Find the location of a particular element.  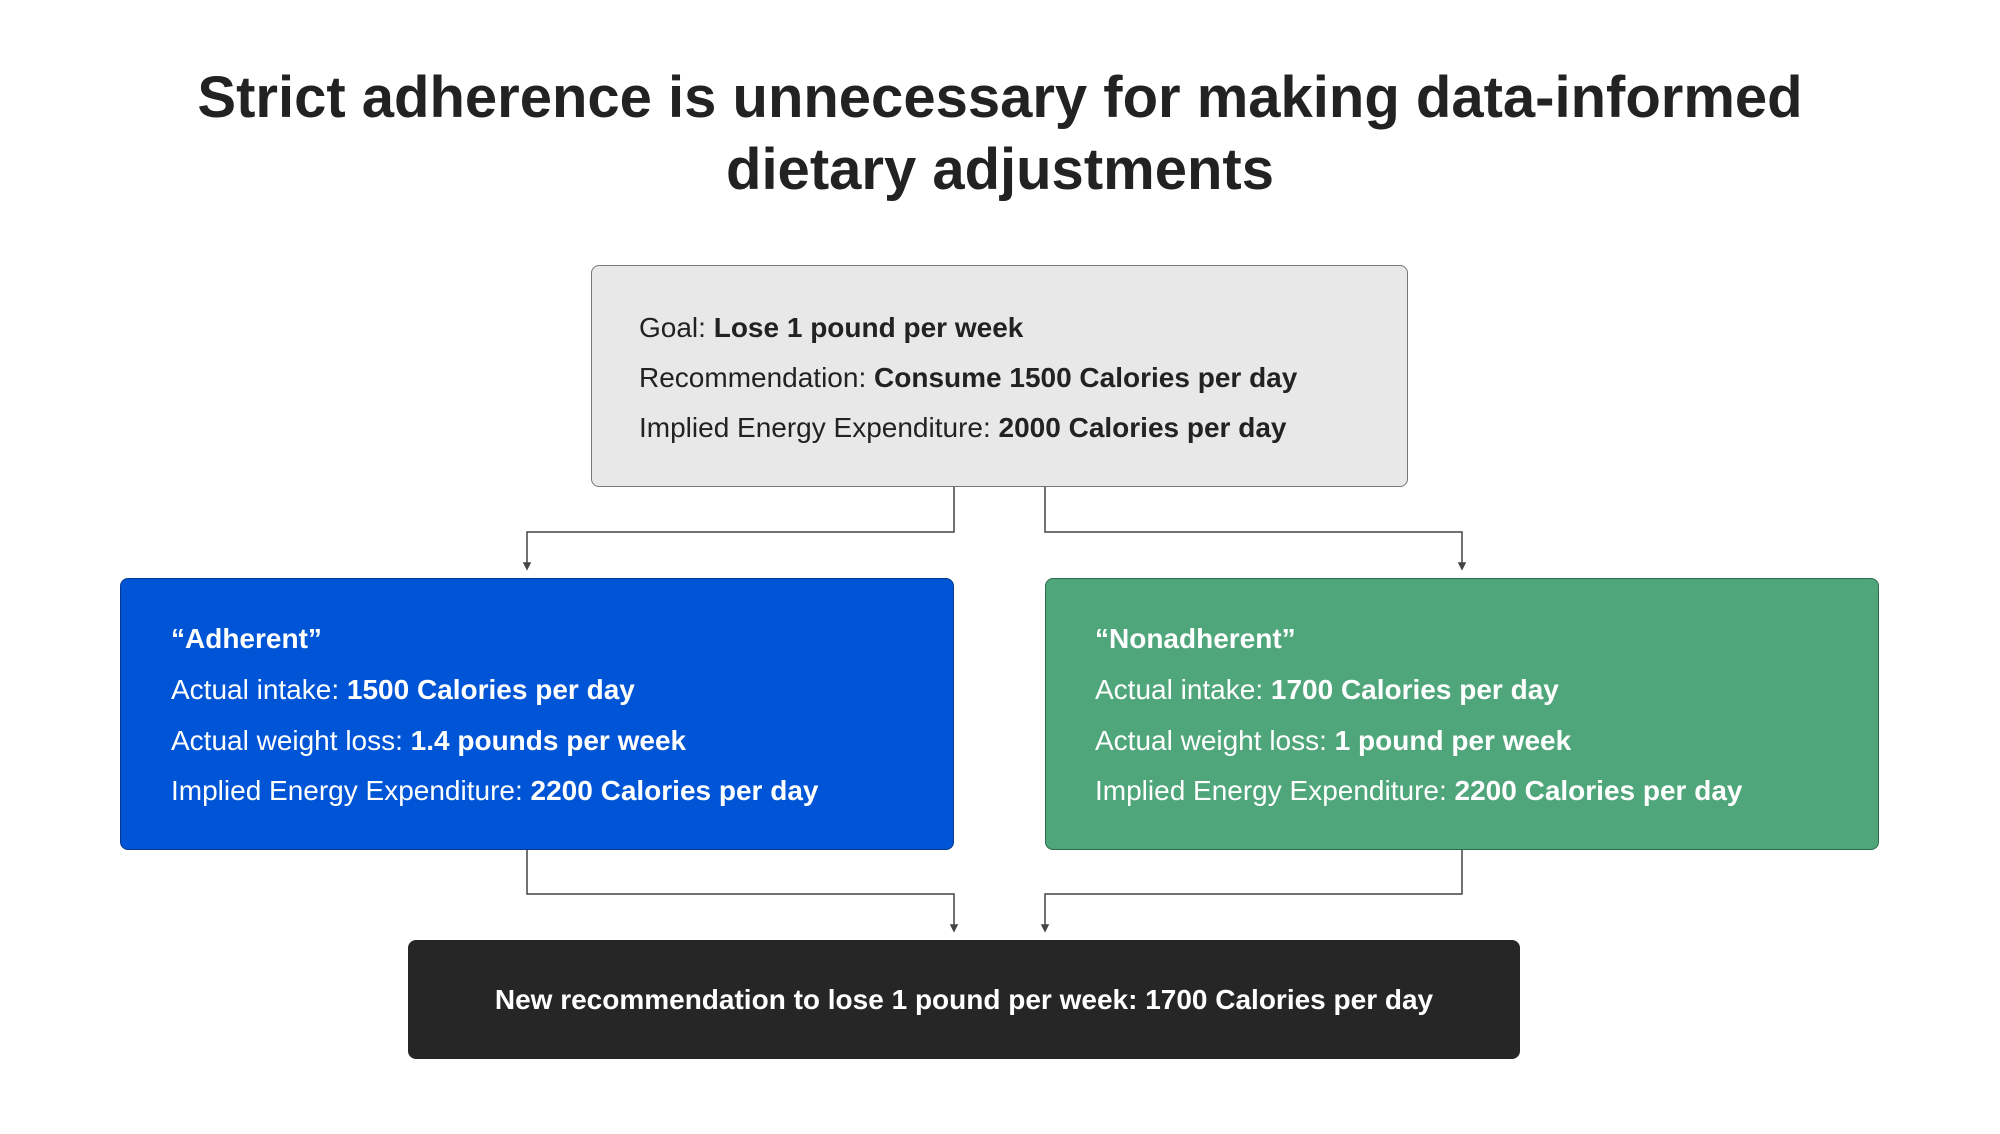

heading-text: “Adherent” is located at coordinates (246, 638).